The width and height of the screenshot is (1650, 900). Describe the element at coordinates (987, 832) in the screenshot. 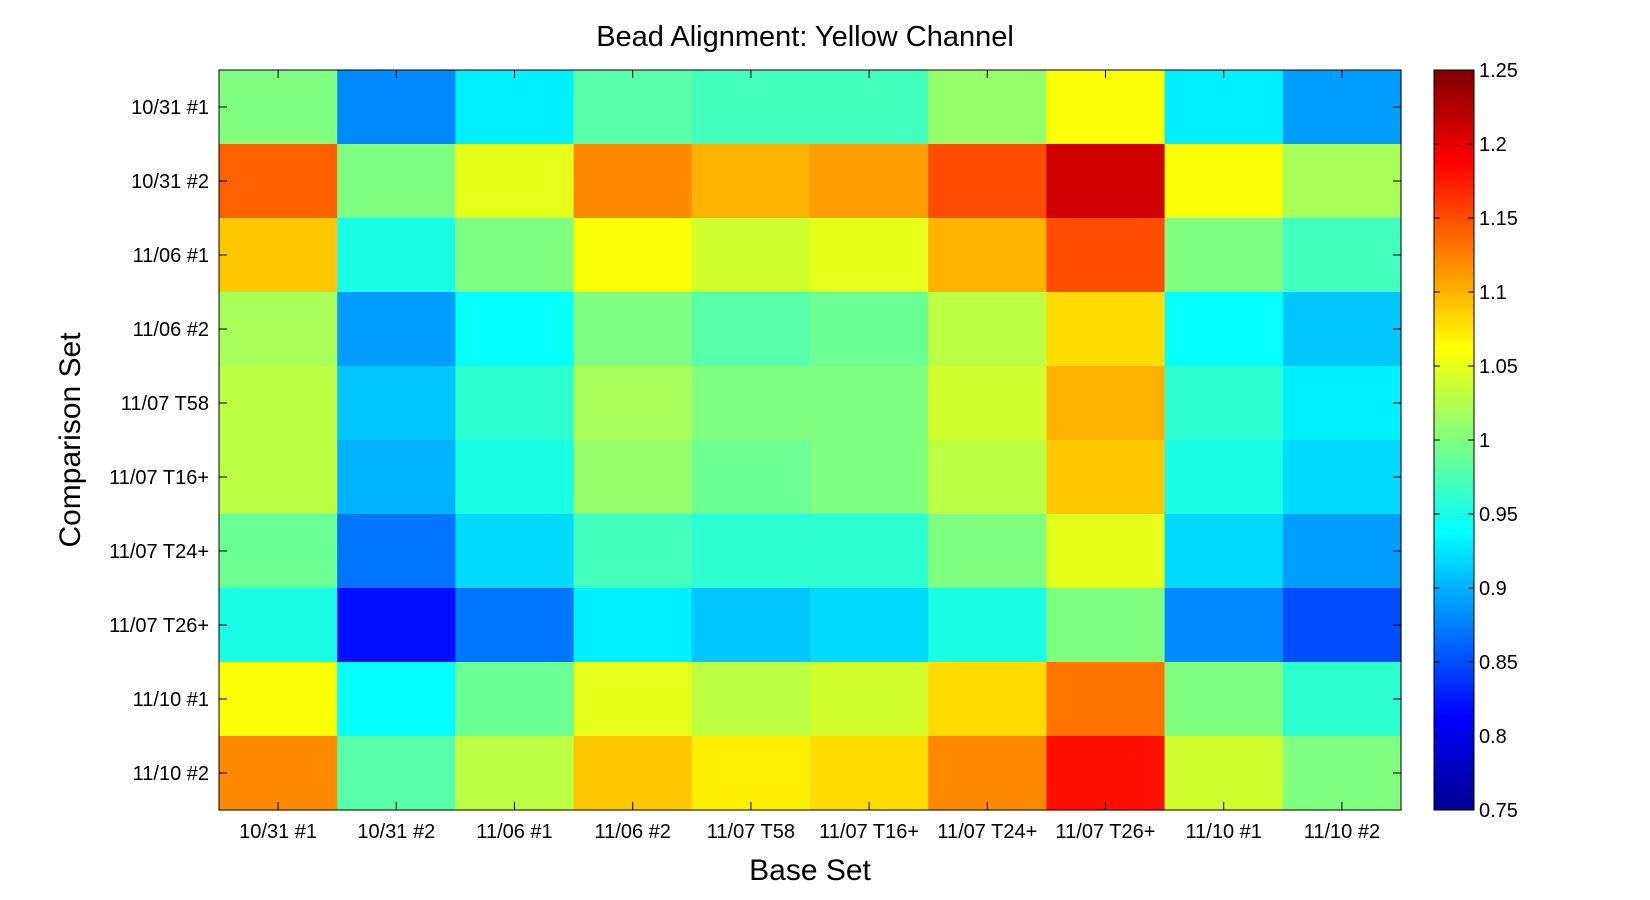

I see `x-tick-label: 11/07 T24+` at that location.